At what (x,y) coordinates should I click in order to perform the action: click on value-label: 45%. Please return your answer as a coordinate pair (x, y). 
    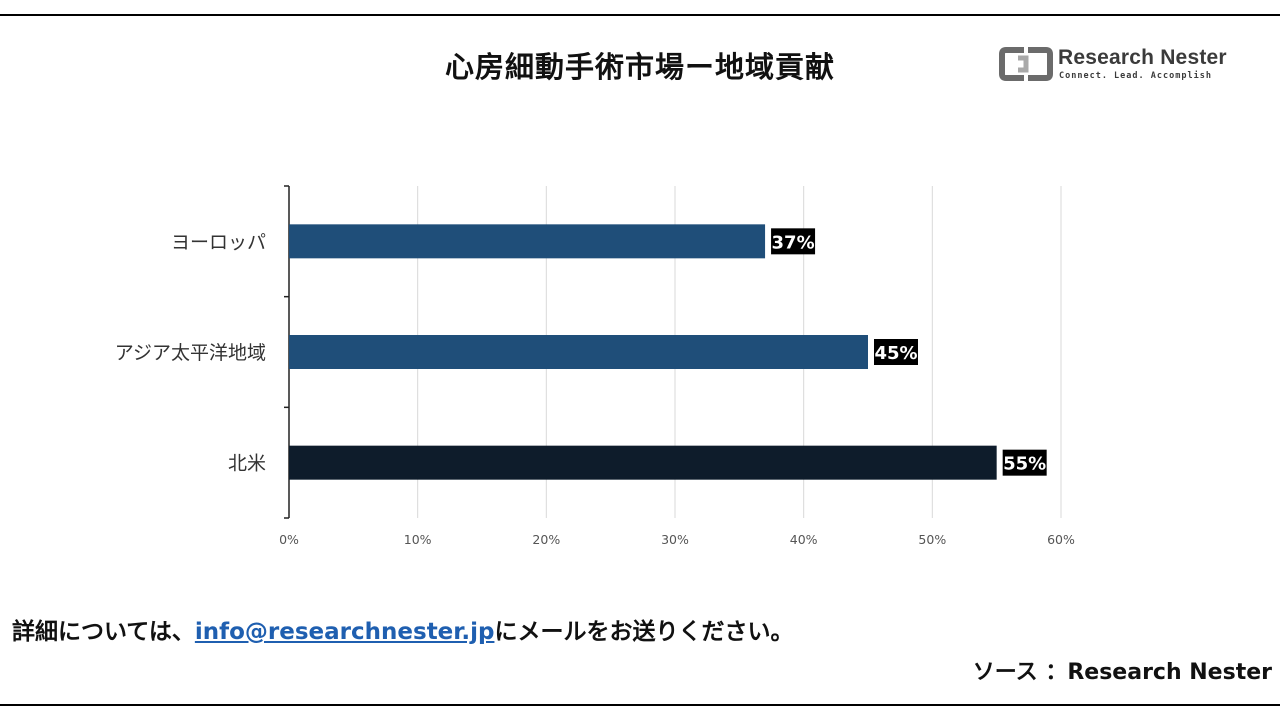
    Looking at the image, I should click on (895, 353).